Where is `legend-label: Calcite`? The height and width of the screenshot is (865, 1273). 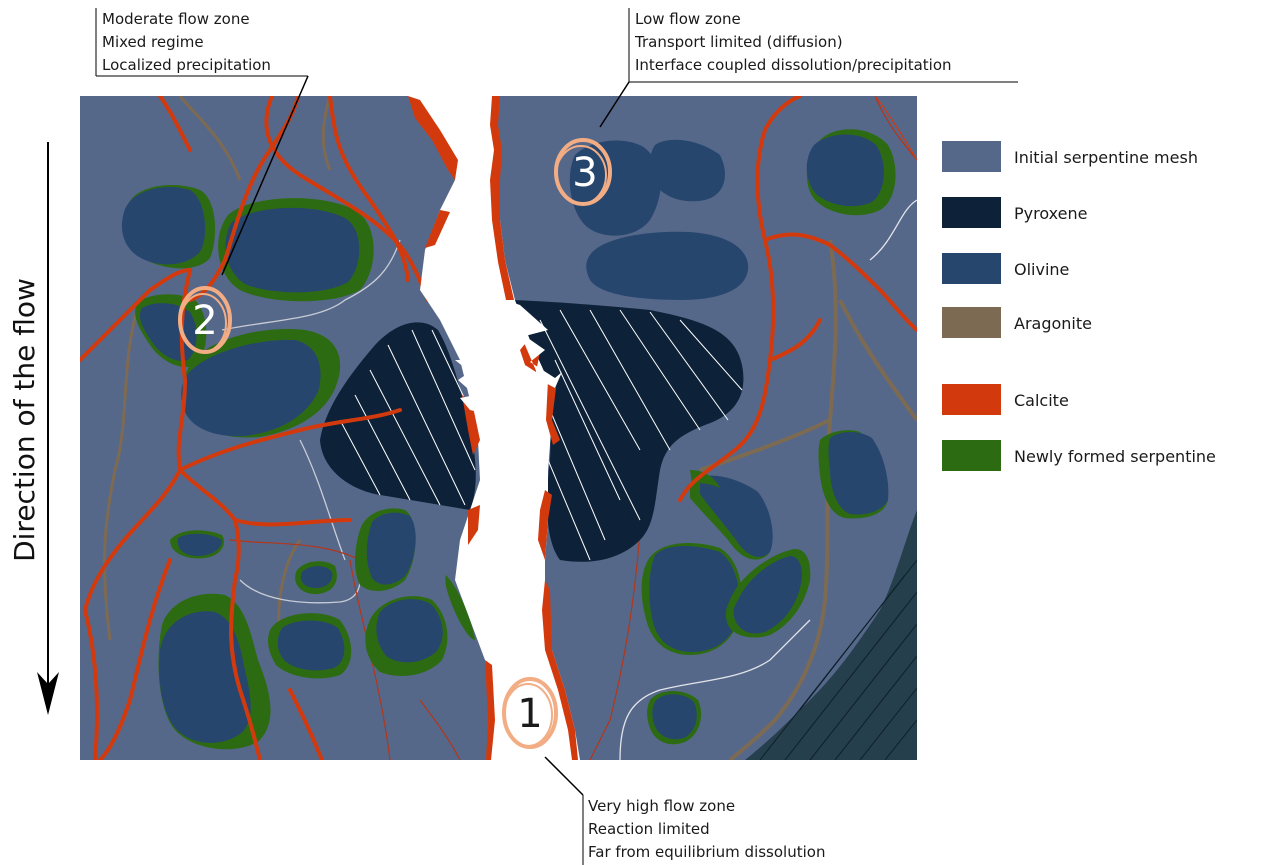
legend-label: Calcite is located at coordinates (1041, 400).